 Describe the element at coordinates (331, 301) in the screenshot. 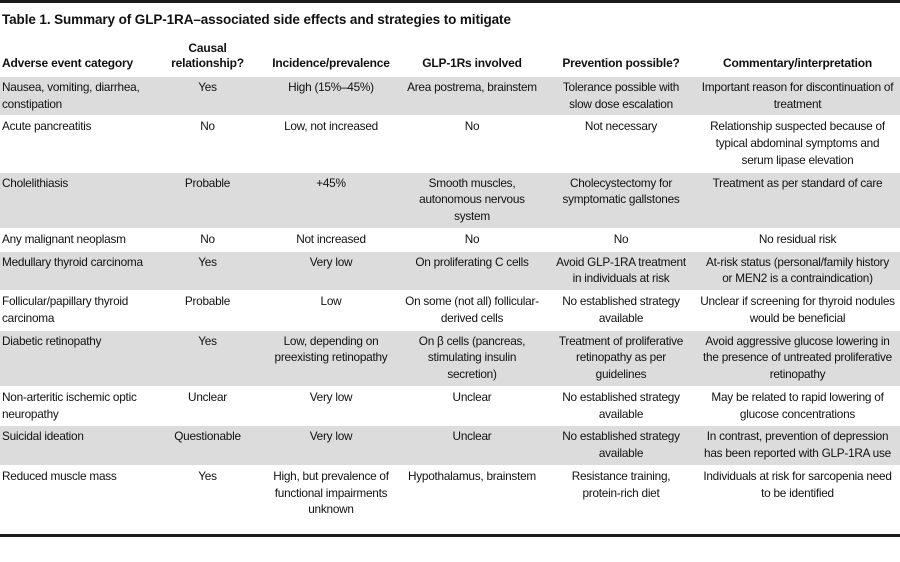

I see `table-cell: Low` at that location.